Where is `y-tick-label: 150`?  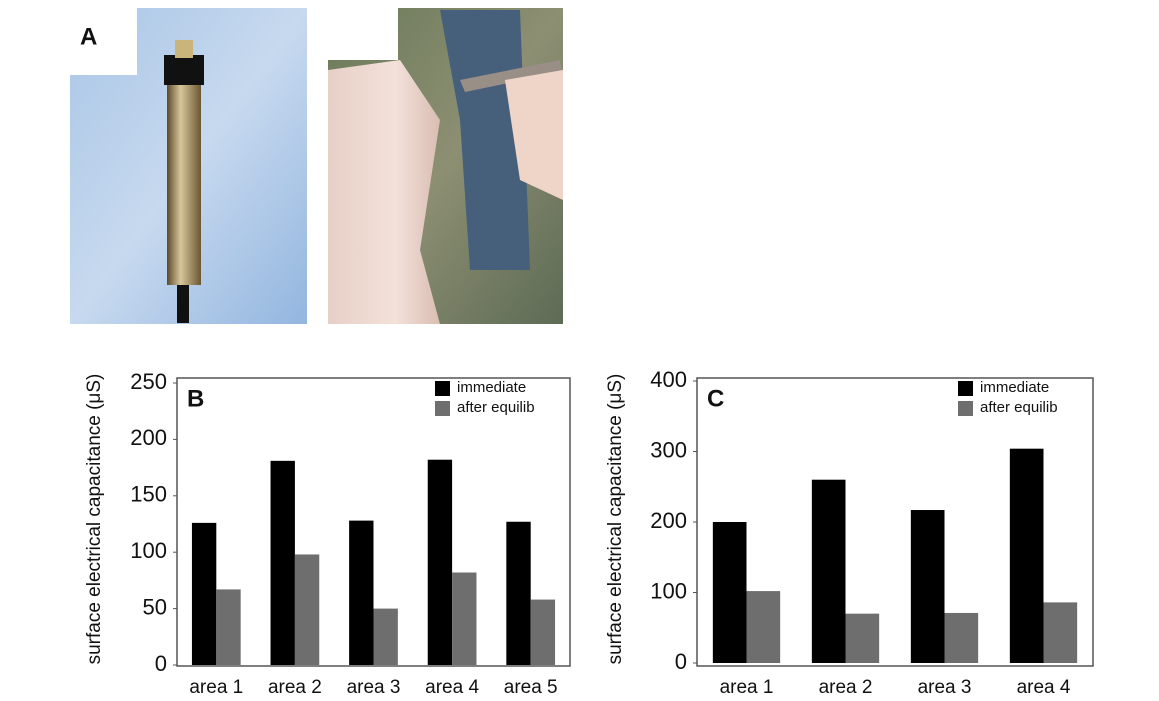
y-tick-label: 150 is located at coordinates (148, 494).